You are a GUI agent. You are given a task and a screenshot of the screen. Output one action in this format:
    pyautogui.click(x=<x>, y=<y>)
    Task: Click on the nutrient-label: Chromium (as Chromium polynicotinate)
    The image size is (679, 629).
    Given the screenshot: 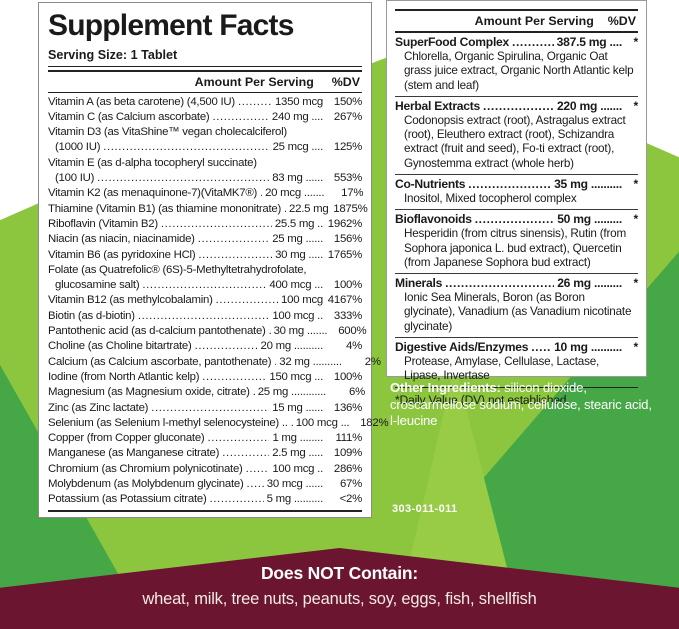 What is the action you would take?
    pyautogui.click(x=145, y=468)
    